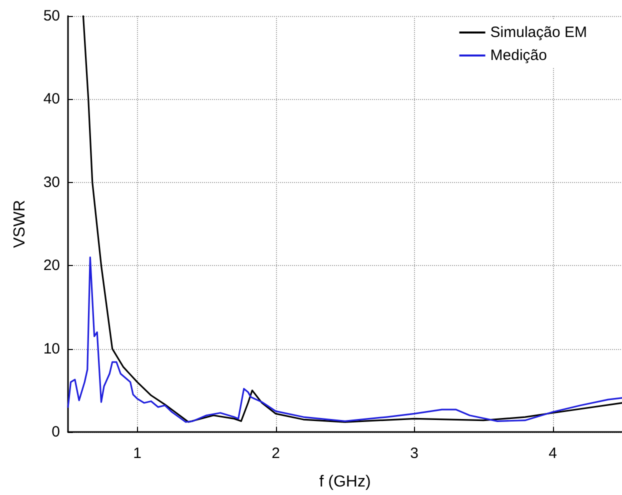  I want to click on x-tick-label: 4, so click(552, 453).